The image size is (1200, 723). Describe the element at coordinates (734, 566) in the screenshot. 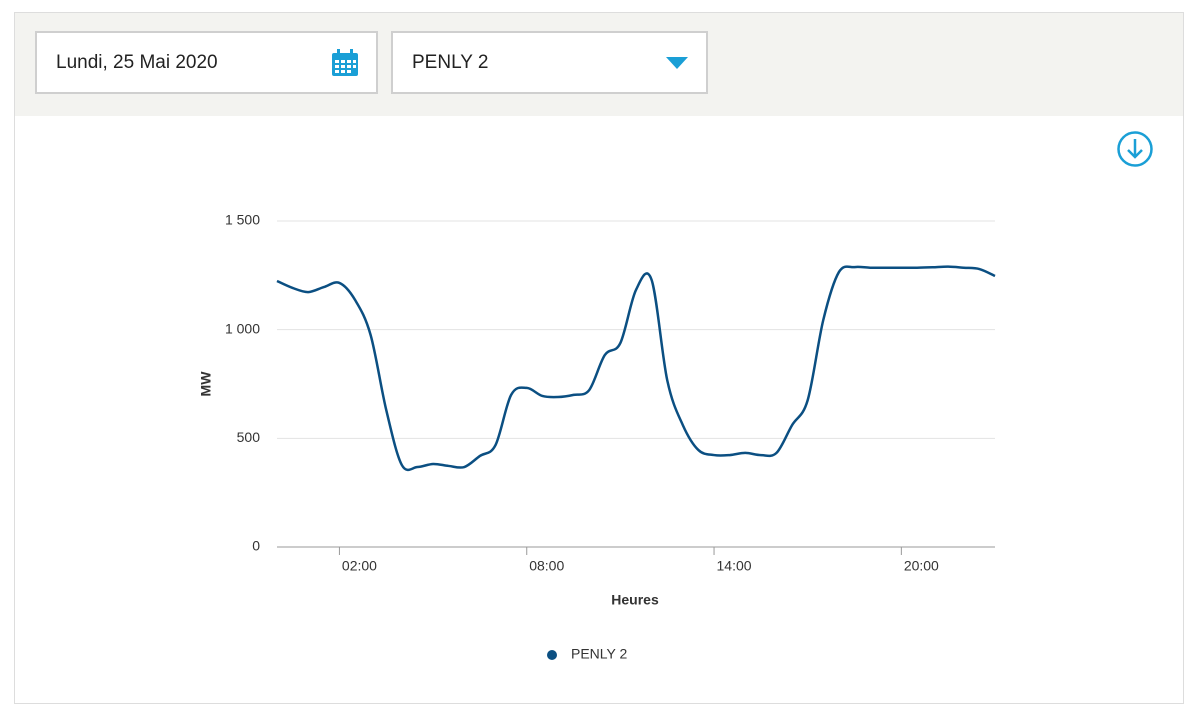

I see `x-tick-label: 14:00` at that location.